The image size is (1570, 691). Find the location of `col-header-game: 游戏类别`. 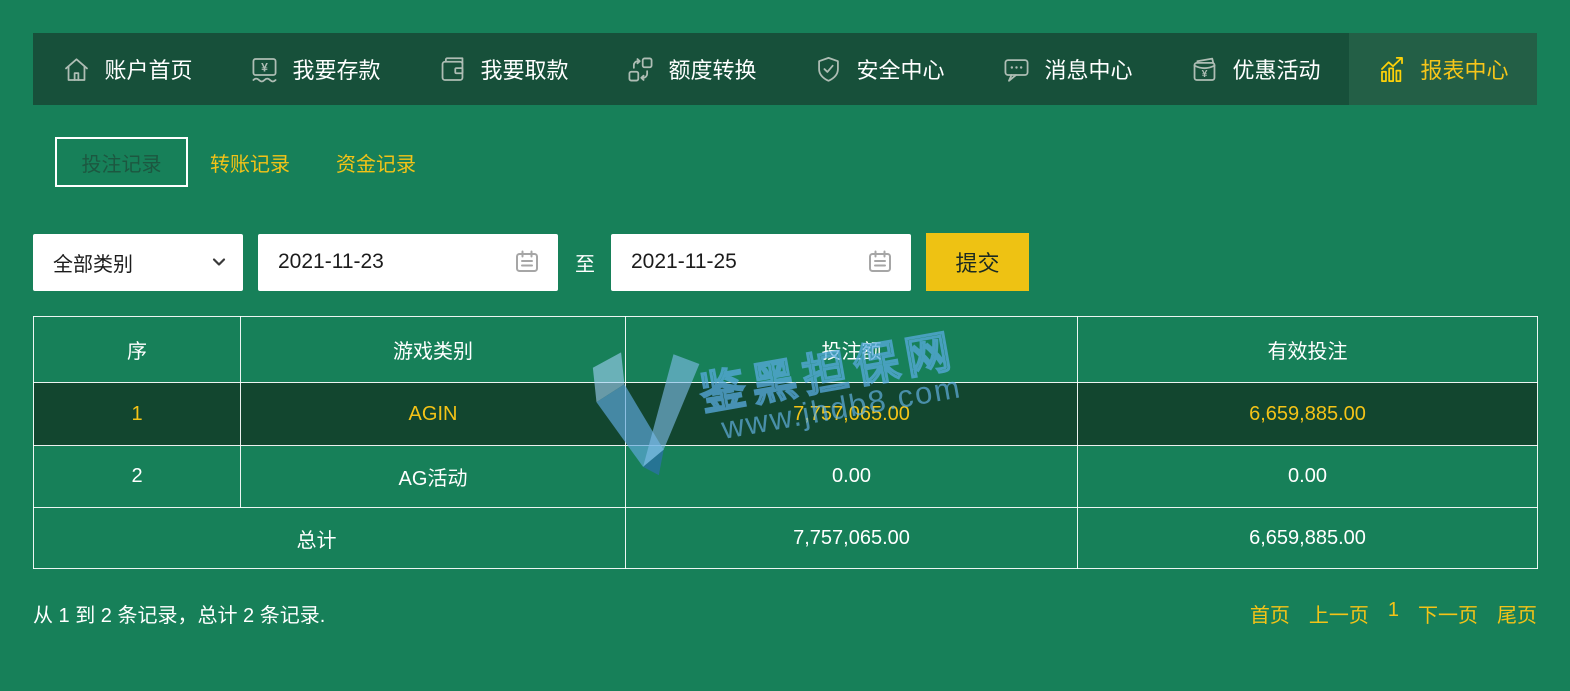

col-header-game: 游戏类别 is located at coordinates (433, 349).